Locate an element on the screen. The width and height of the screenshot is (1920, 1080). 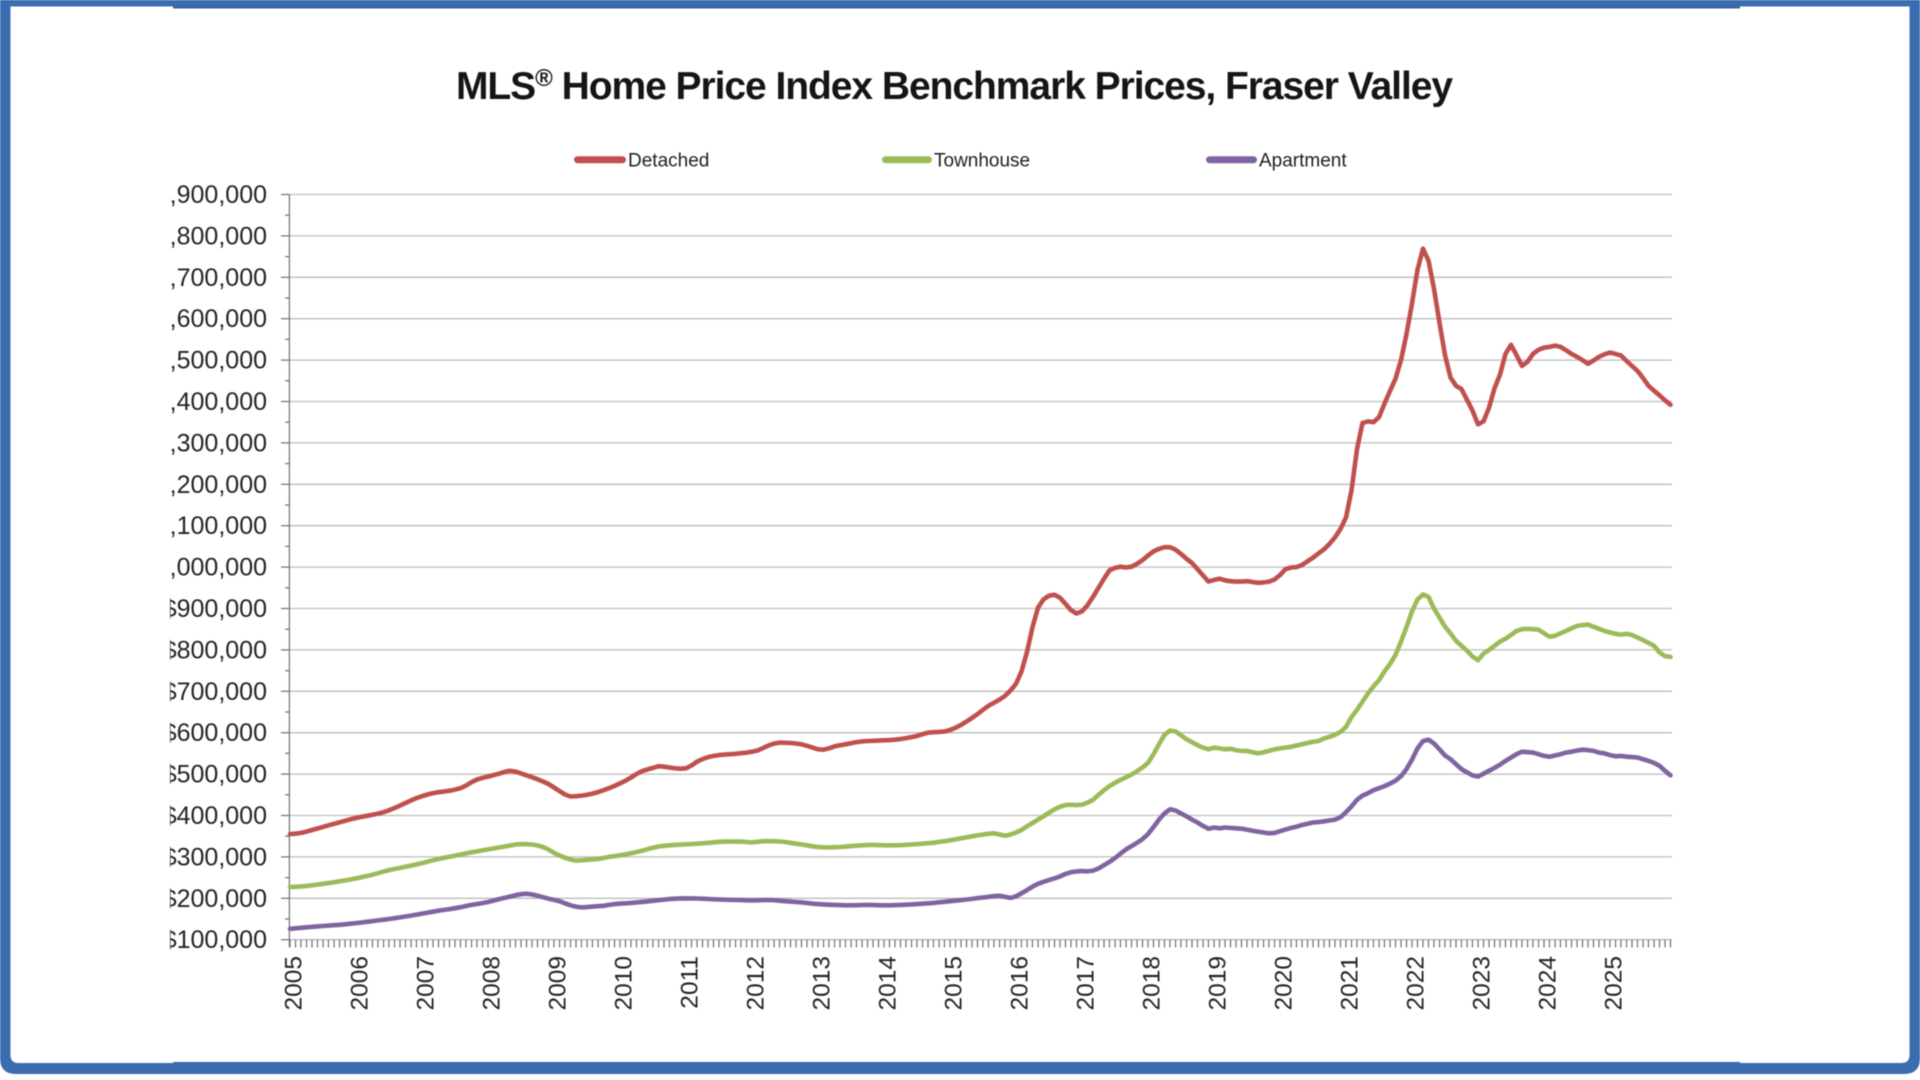
svg-text: $900,000 is located at coordinates (215, 609).